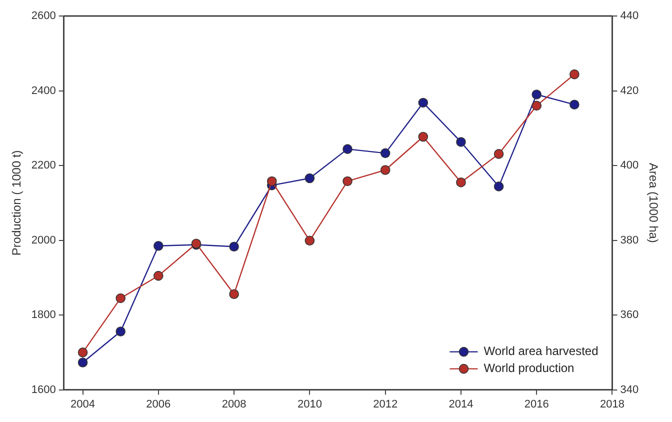 The height and width of the screenshot is (422, 672). What do you see at coordinates (629, 90) in the screenshot?
I see `y2-tick-label: 420` at bounding box center [629, 90].